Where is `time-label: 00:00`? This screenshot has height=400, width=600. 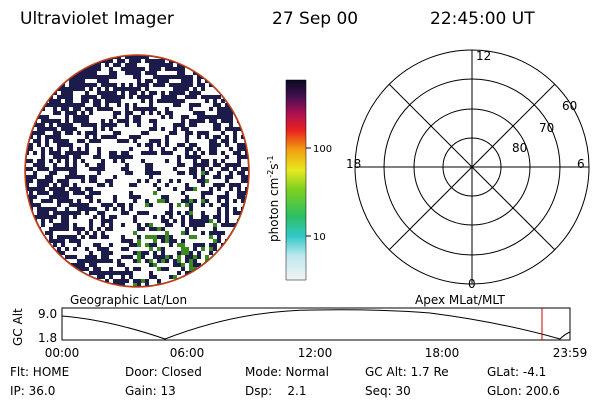 time-label: 00:00 is located at coordinates (62, 353).